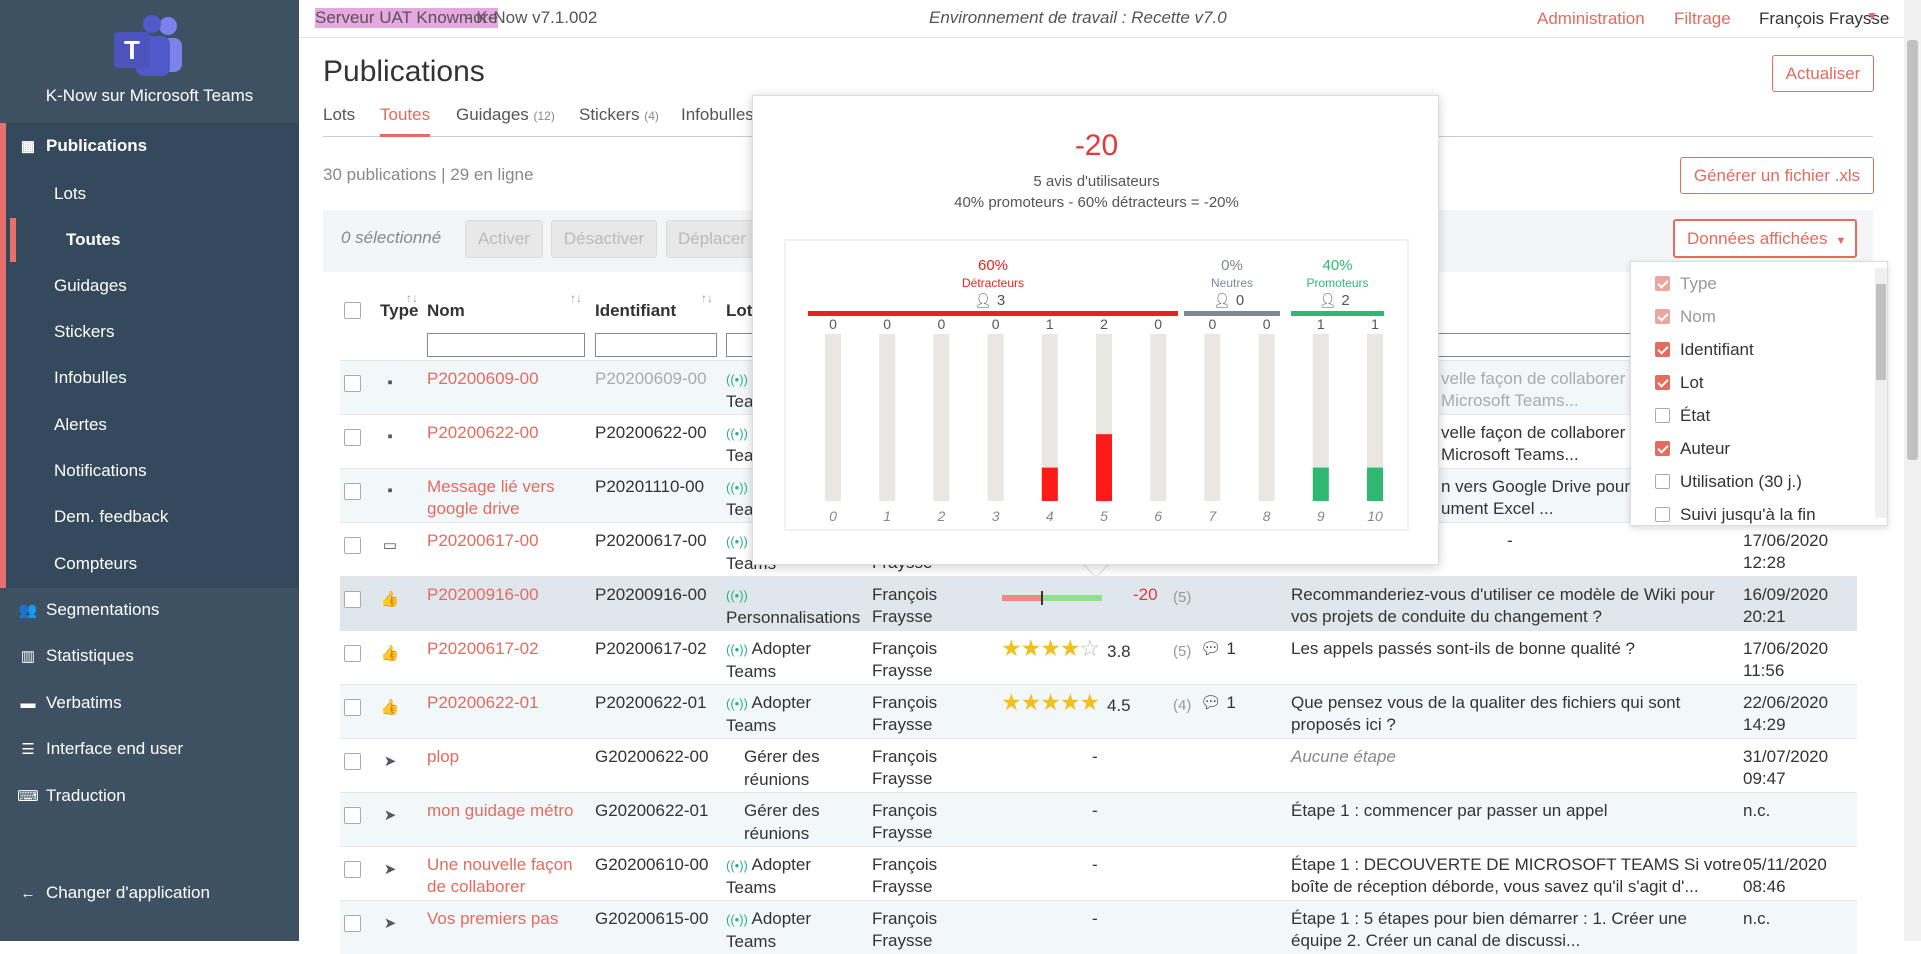  I want to click on row-nom-link: P20200617-00, so click(483, 541).